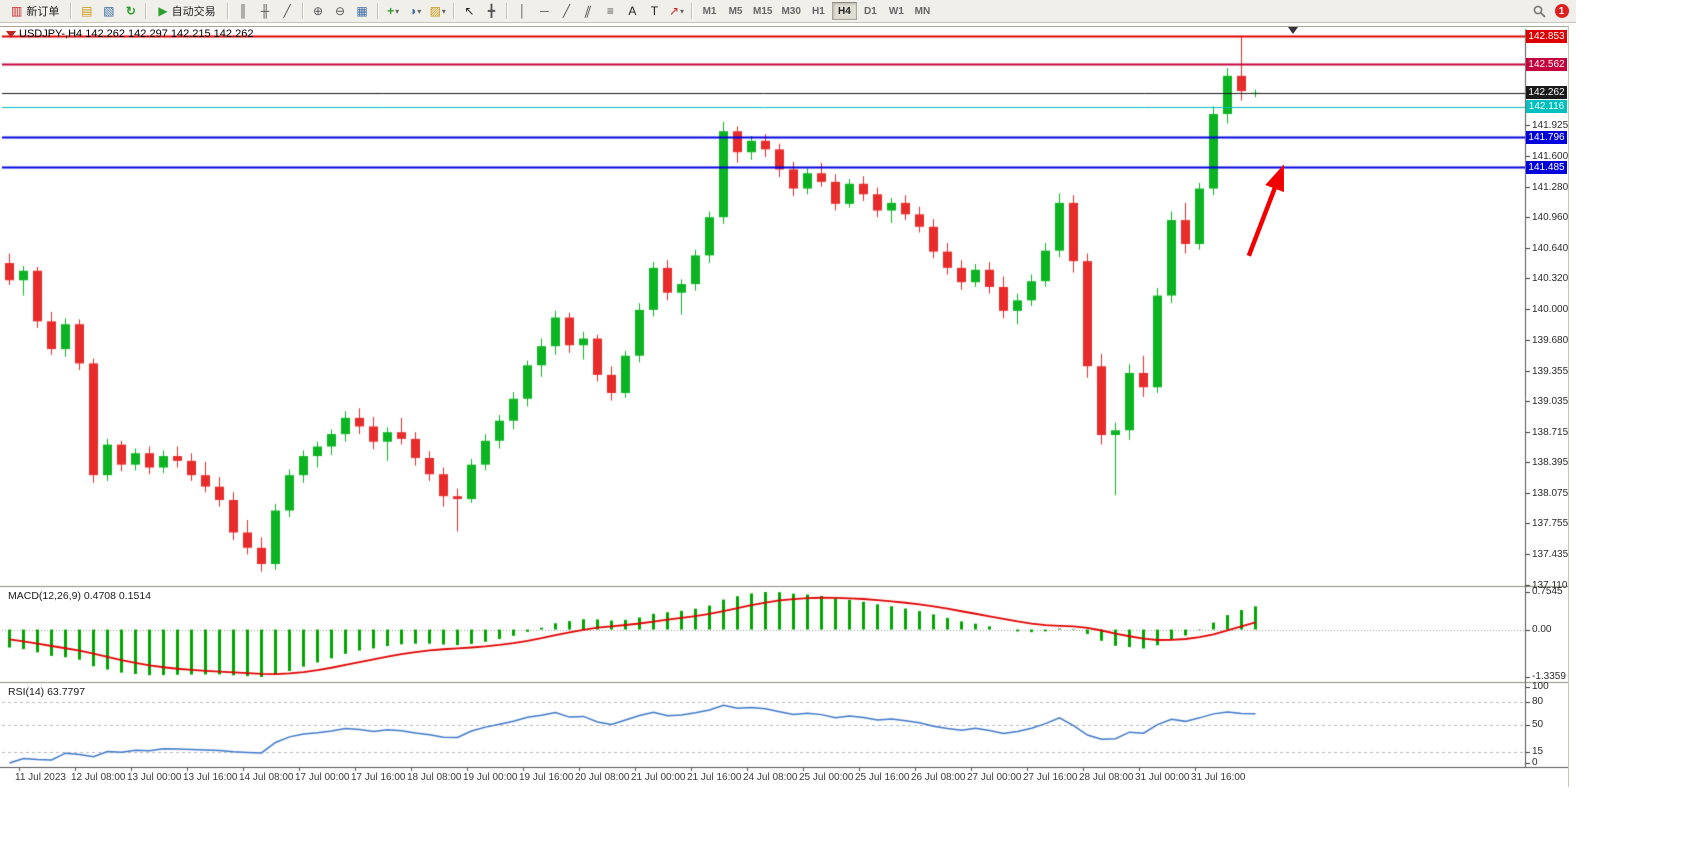 This screenshot has height=849, width=1692. Describe the element at coordinates (709, 11) in the screenshot. I see `timeframe-m1-button: M1` at that location.